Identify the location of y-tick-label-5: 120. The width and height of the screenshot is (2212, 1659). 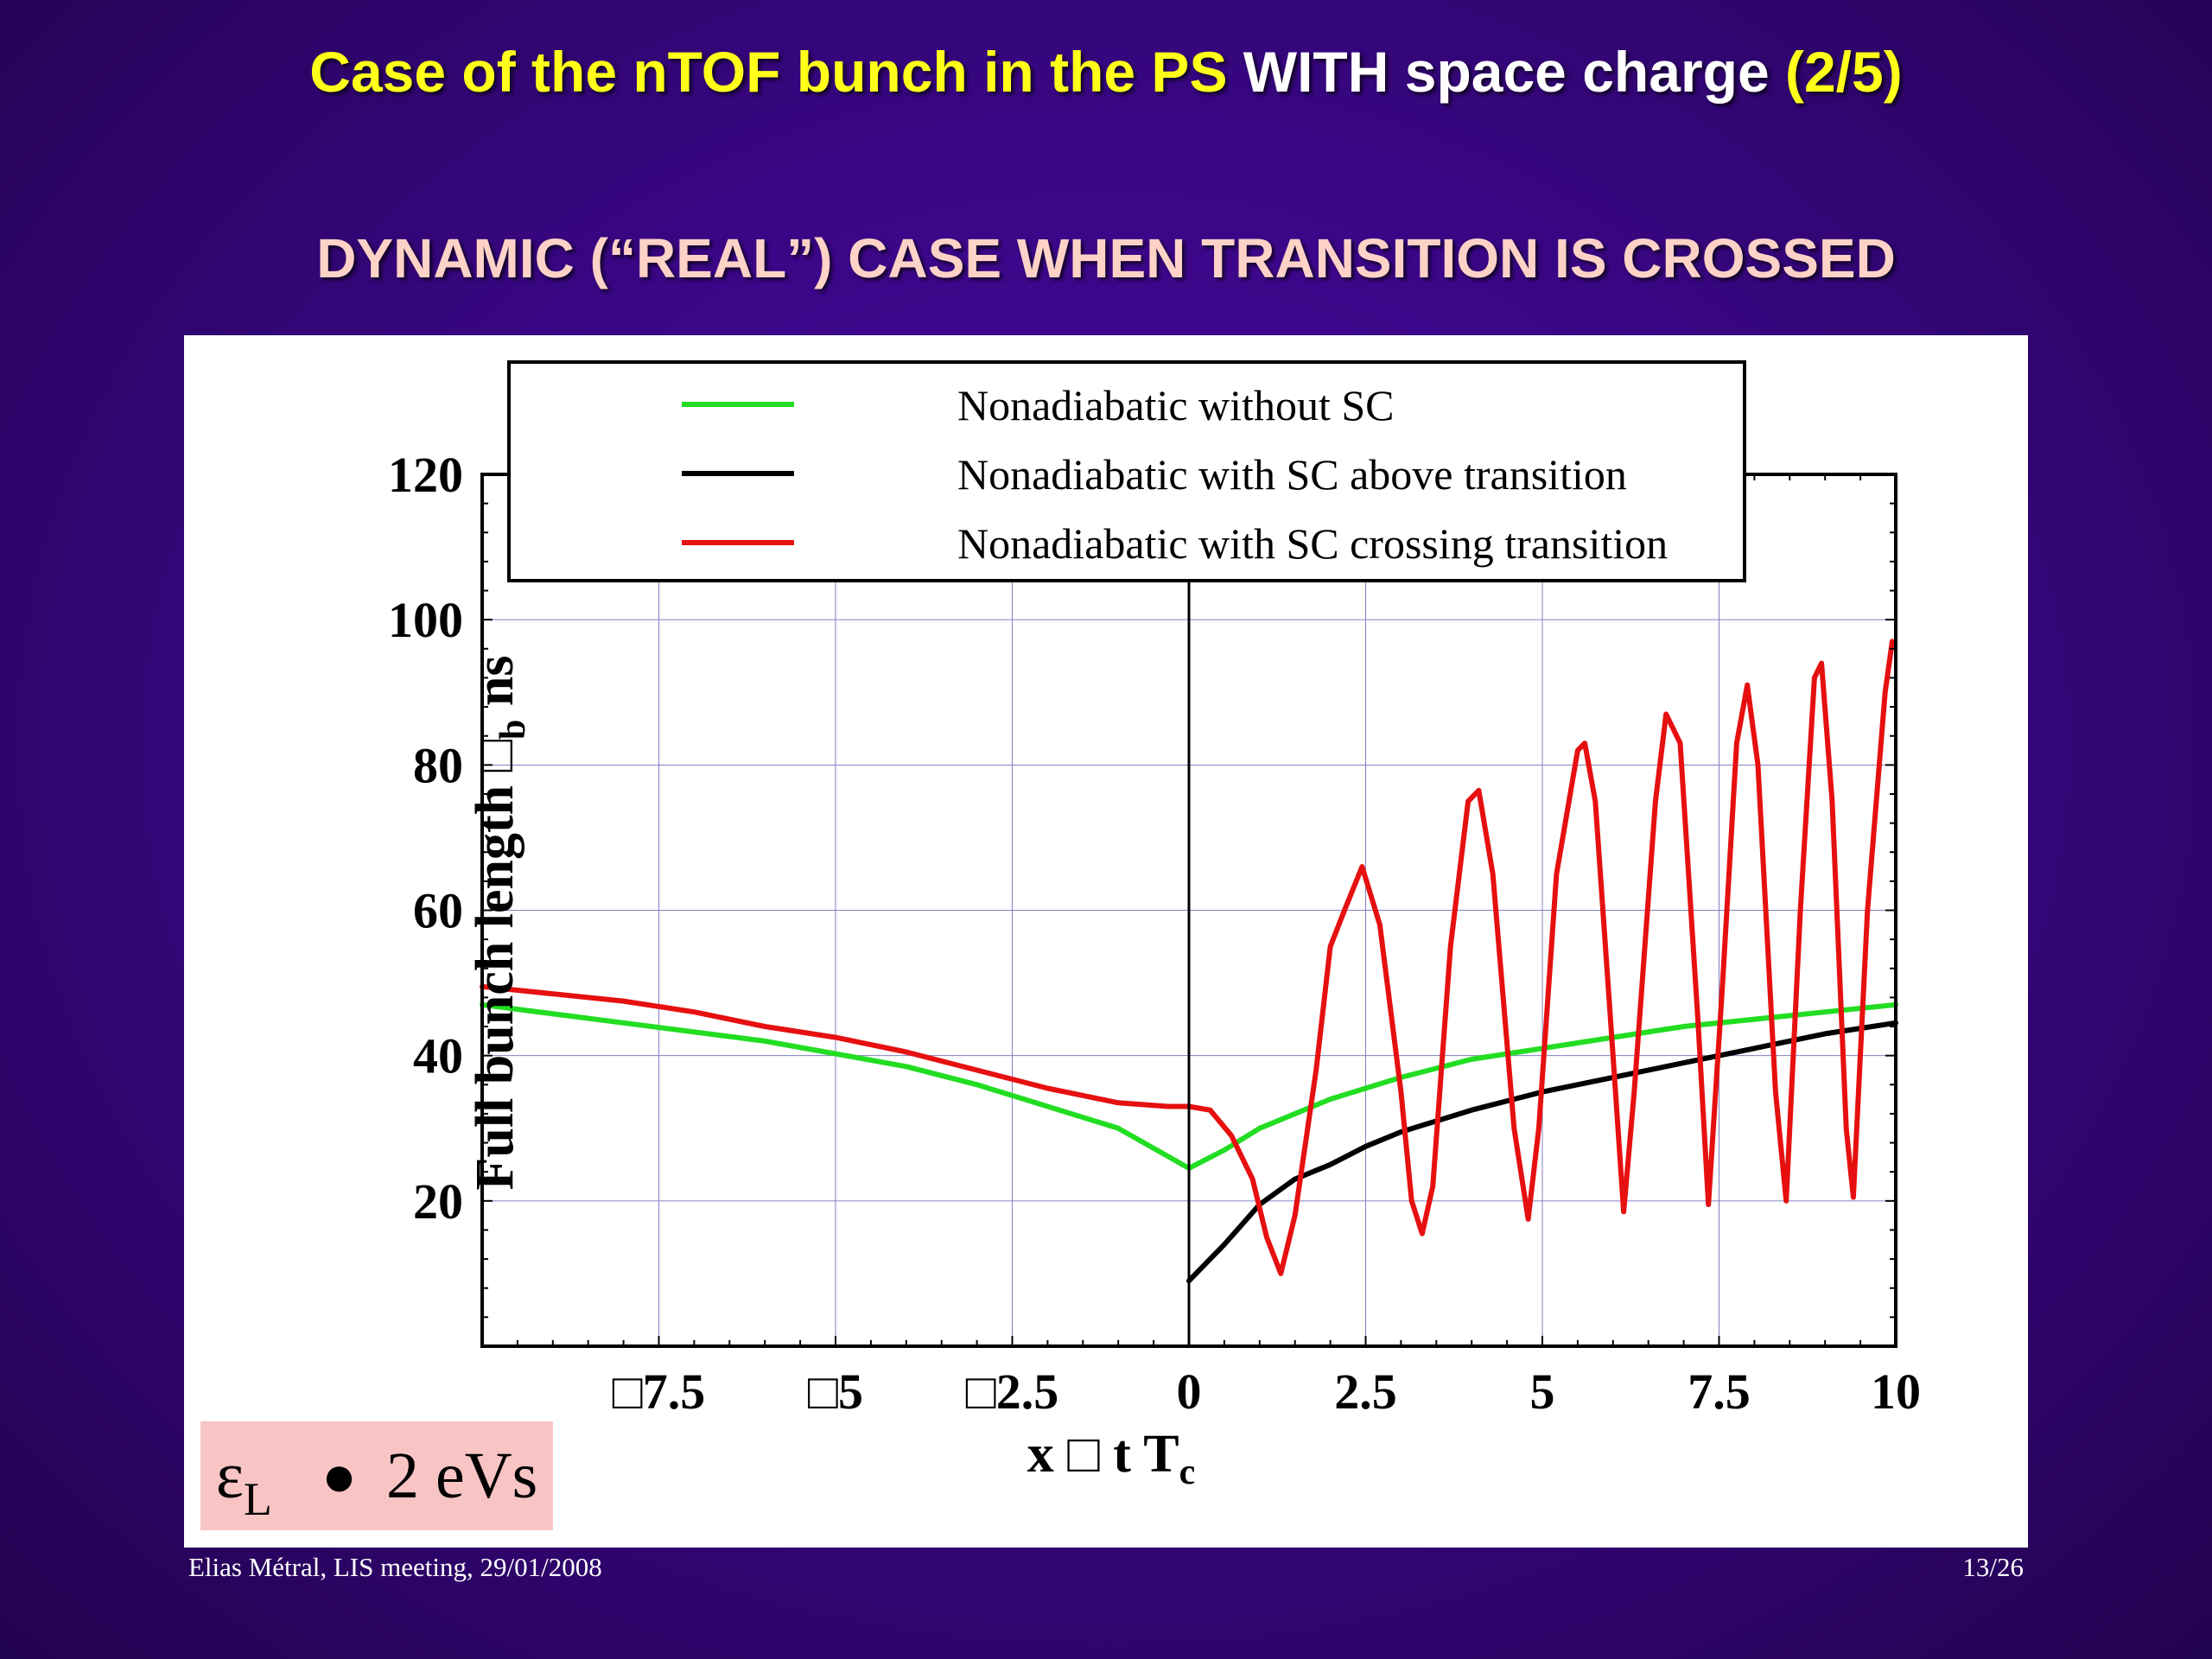
(425, 475).